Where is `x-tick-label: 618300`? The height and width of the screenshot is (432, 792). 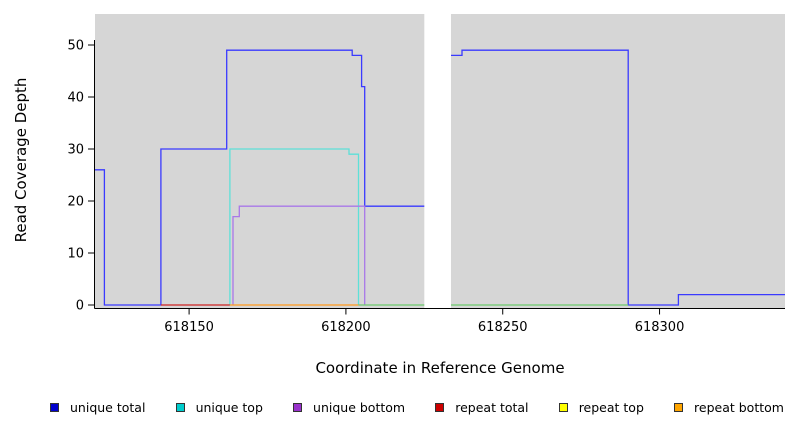
x-tick-label: 618300 is located at coordinates (660, 327).